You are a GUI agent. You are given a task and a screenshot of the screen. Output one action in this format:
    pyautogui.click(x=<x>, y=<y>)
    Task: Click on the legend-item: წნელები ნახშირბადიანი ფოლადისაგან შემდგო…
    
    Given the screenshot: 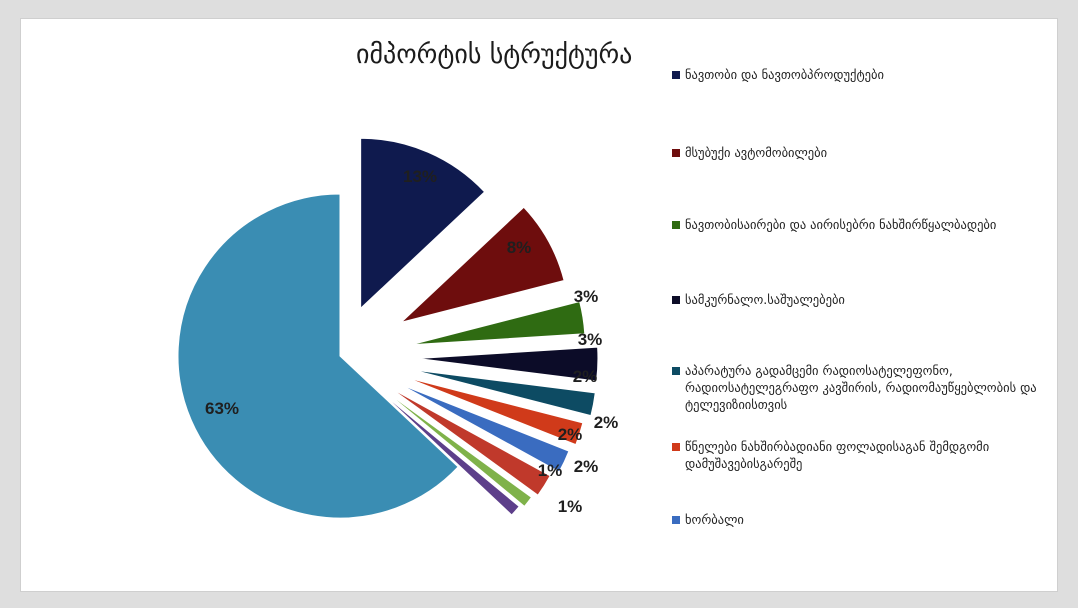 What is the action you would take?
    pyautogui.click(x=857, y=455)
    